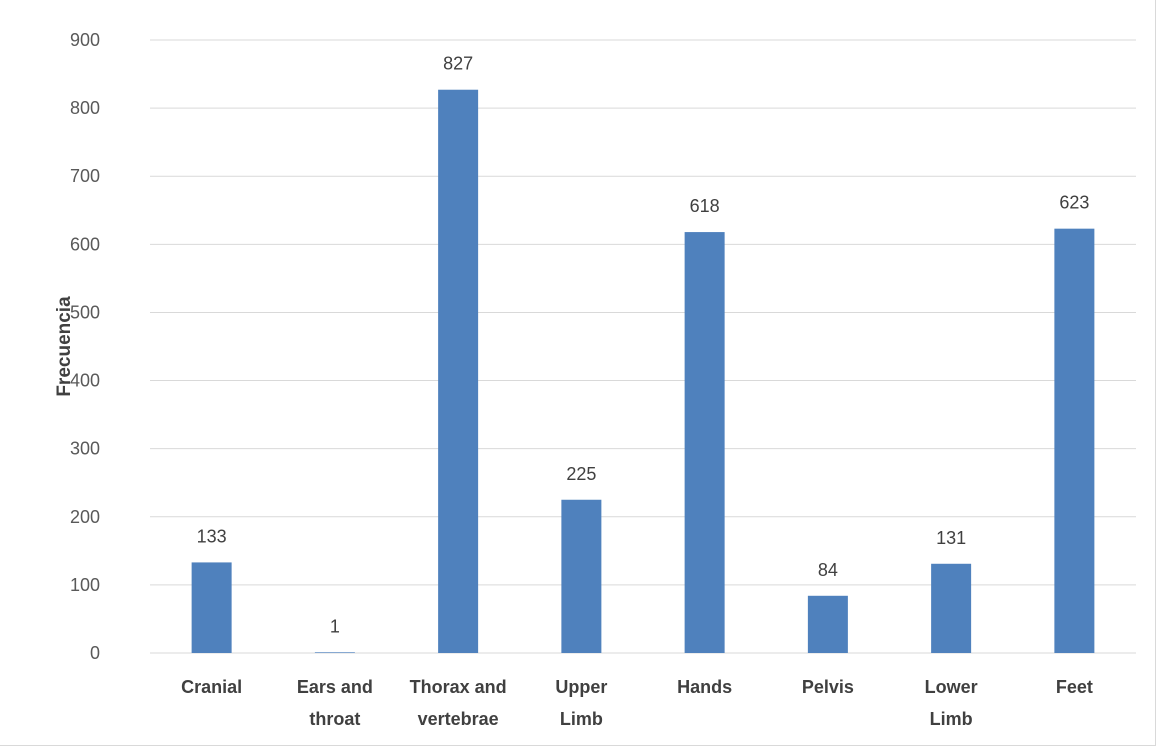 This screenshot has height=746, width=1156. I want to click on x-category-label: Cranial, so click(211, 687).